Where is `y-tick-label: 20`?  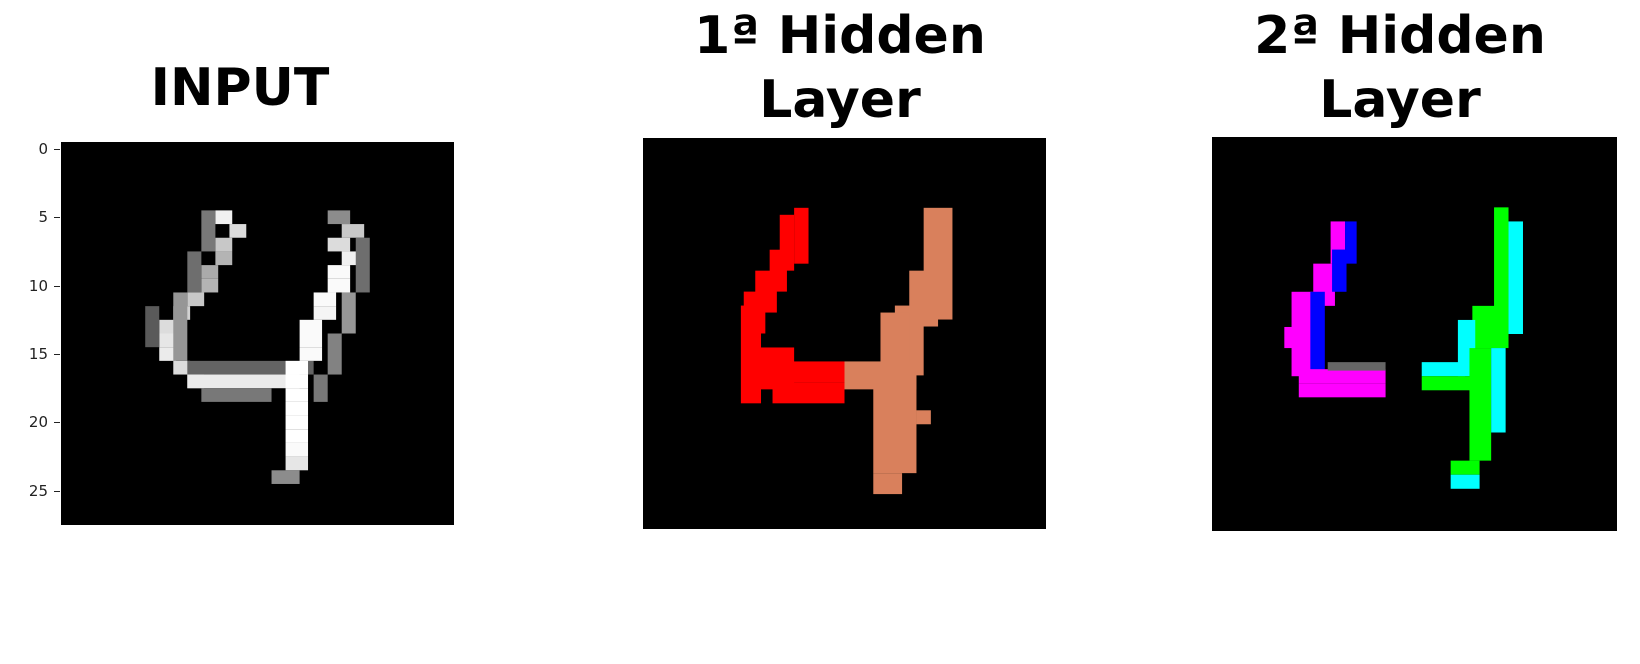 y-tick-label: 20 is located at coordinates (38, 422).